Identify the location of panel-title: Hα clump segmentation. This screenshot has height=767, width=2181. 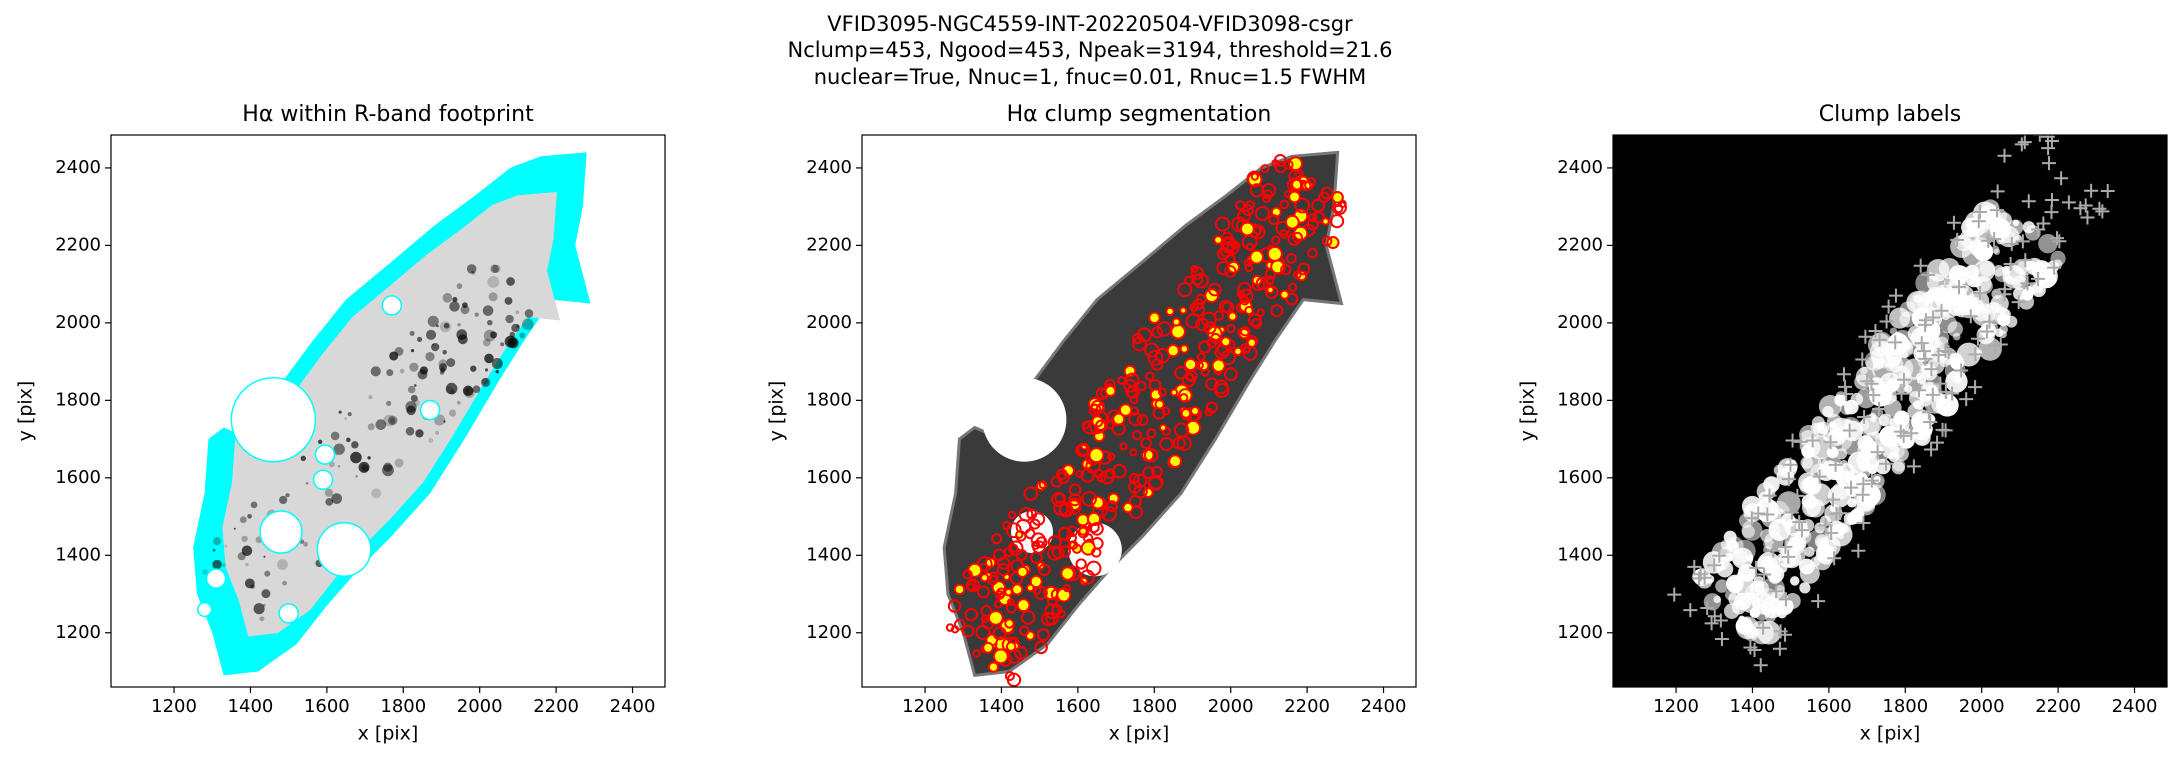
(1139, 114).